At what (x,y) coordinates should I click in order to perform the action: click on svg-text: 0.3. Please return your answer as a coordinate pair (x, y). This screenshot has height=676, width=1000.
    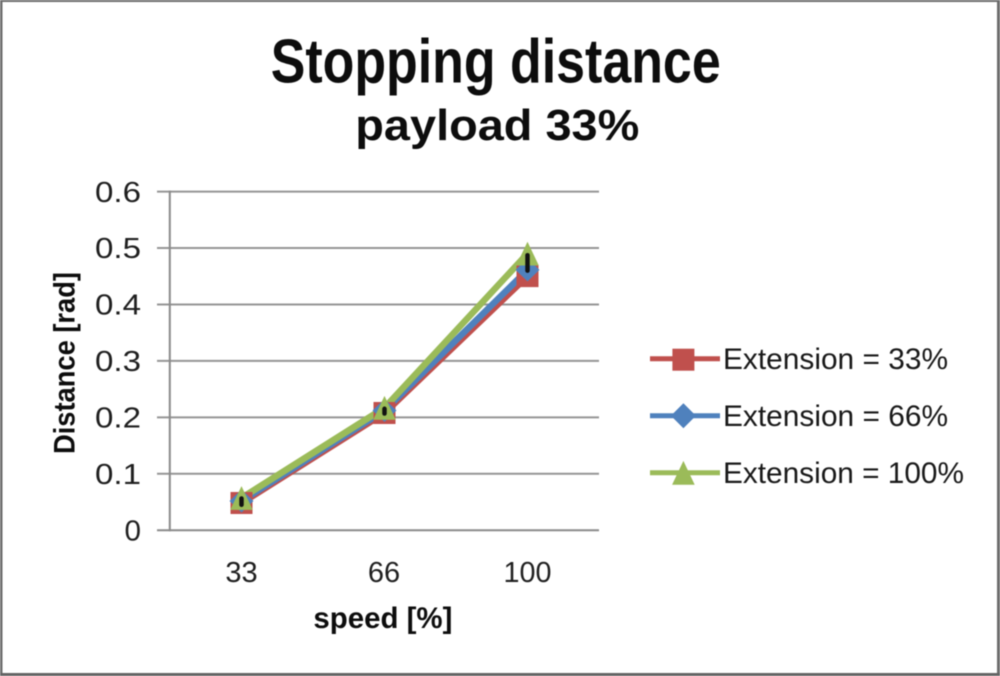
    Looking at the image, I should click on (118, 362).